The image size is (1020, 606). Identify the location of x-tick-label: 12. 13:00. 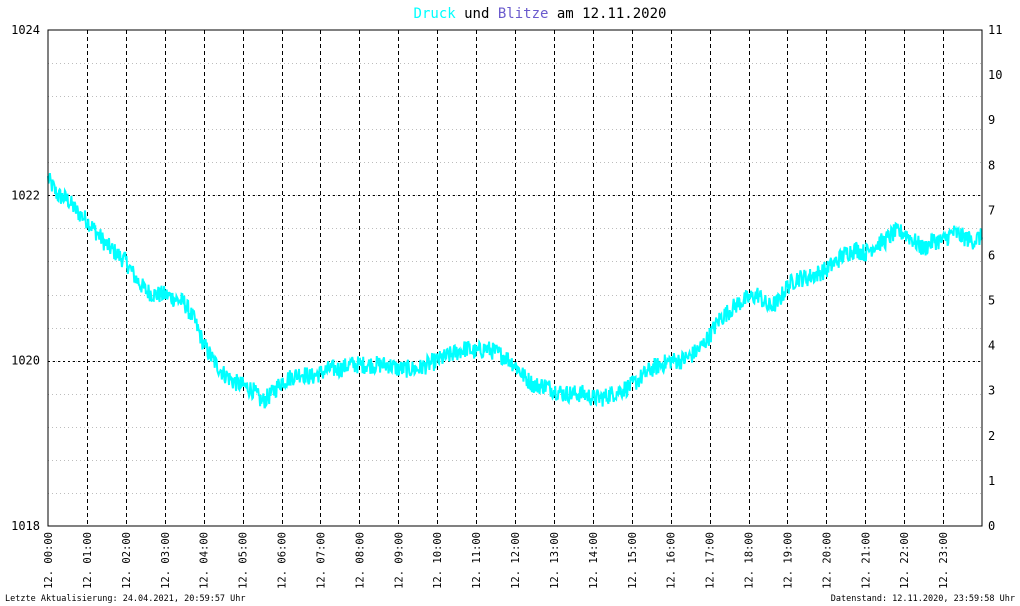
(555, 560).